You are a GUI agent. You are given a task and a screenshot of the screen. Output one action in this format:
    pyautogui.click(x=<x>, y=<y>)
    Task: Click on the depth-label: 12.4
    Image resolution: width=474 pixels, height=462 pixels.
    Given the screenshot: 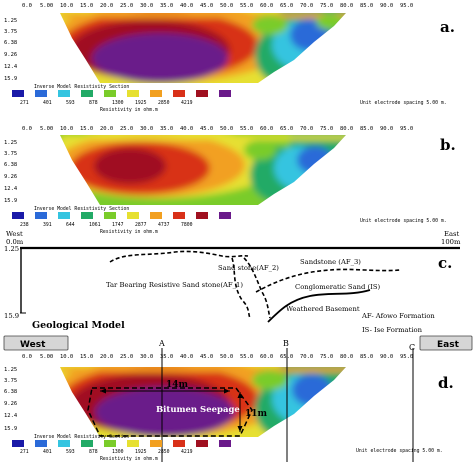 What is the action you would take?
    pyautogui.click(x=11, y=189)
    